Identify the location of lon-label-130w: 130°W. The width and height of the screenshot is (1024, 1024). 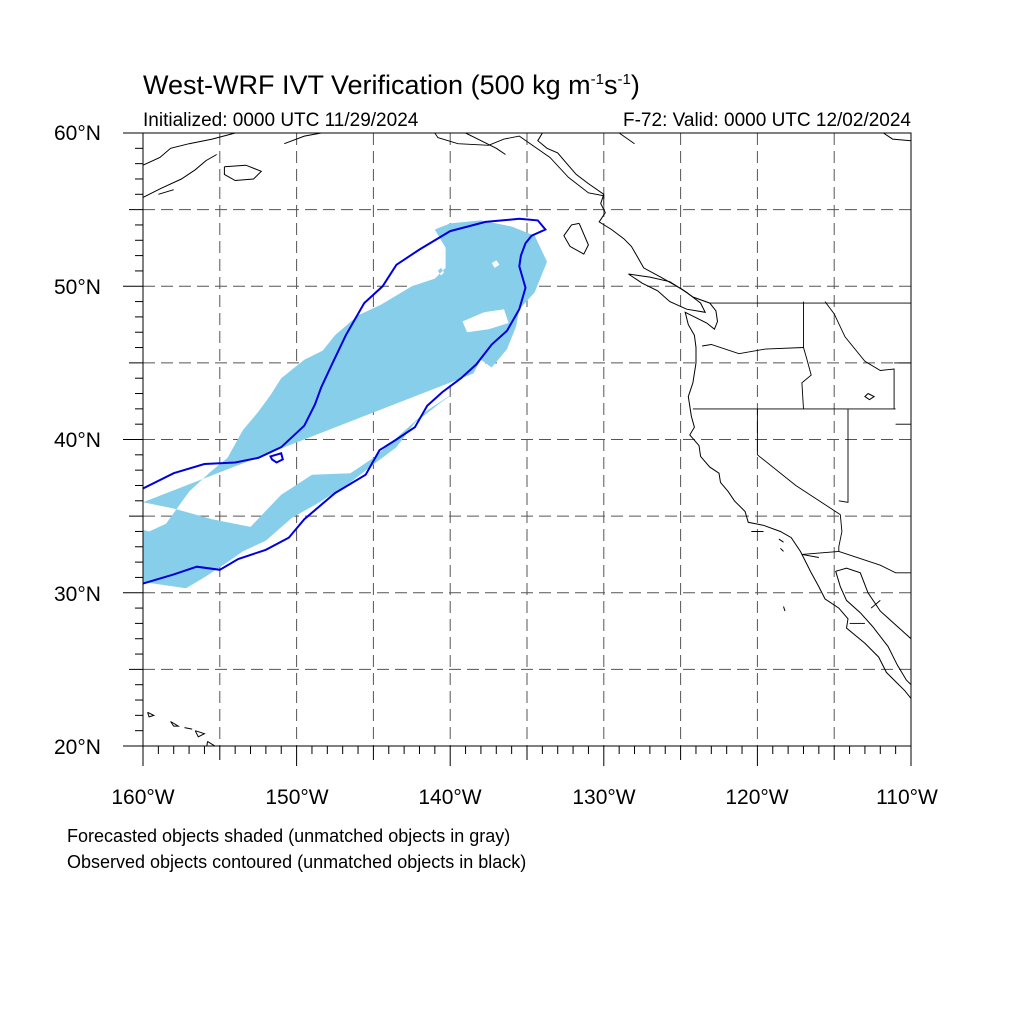
(604, 797).